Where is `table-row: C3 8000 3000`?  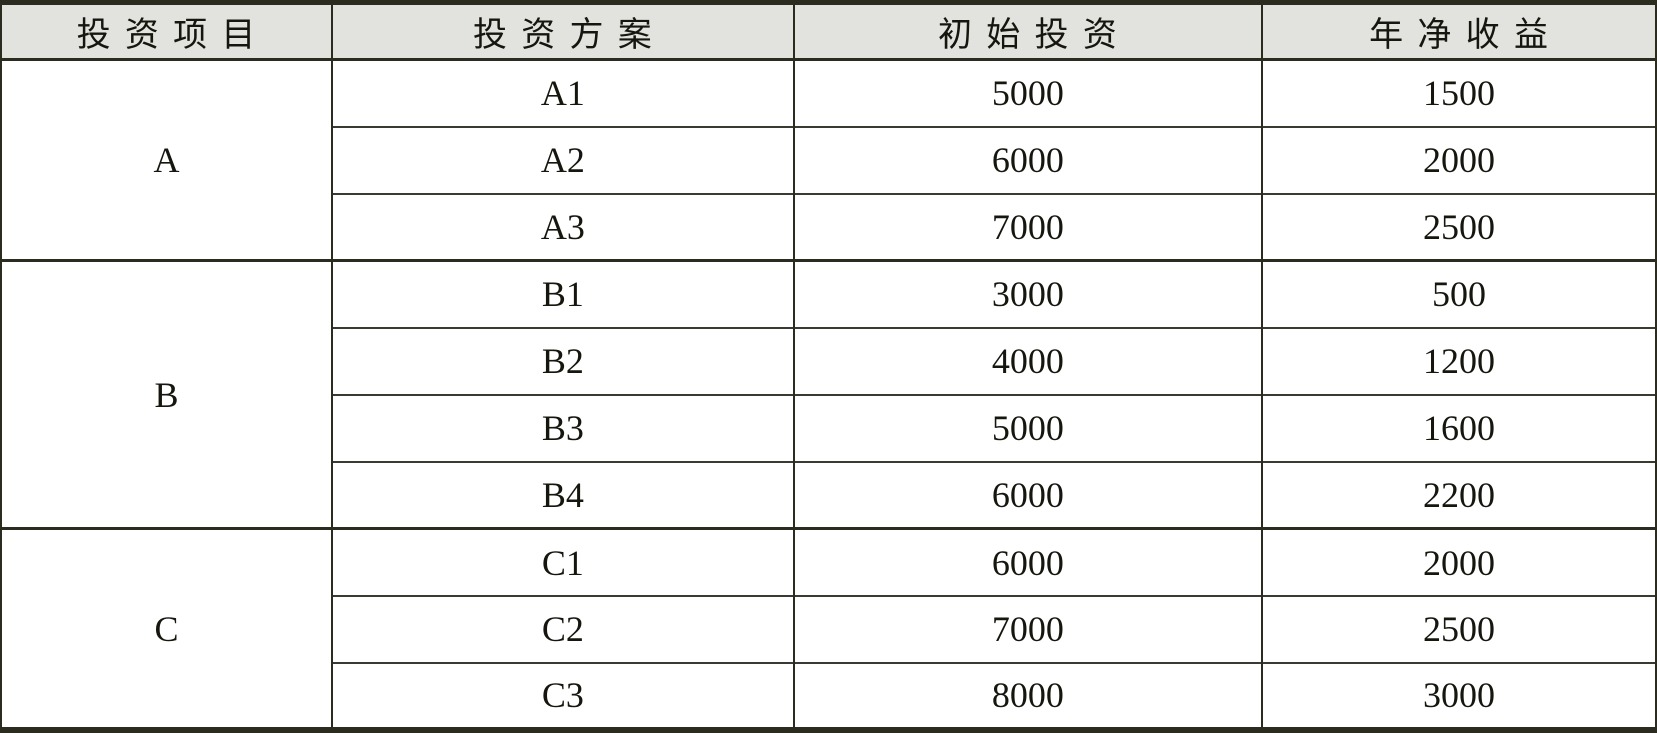
table-row: C3 8000 3000 is located at coordinates (829, 695).